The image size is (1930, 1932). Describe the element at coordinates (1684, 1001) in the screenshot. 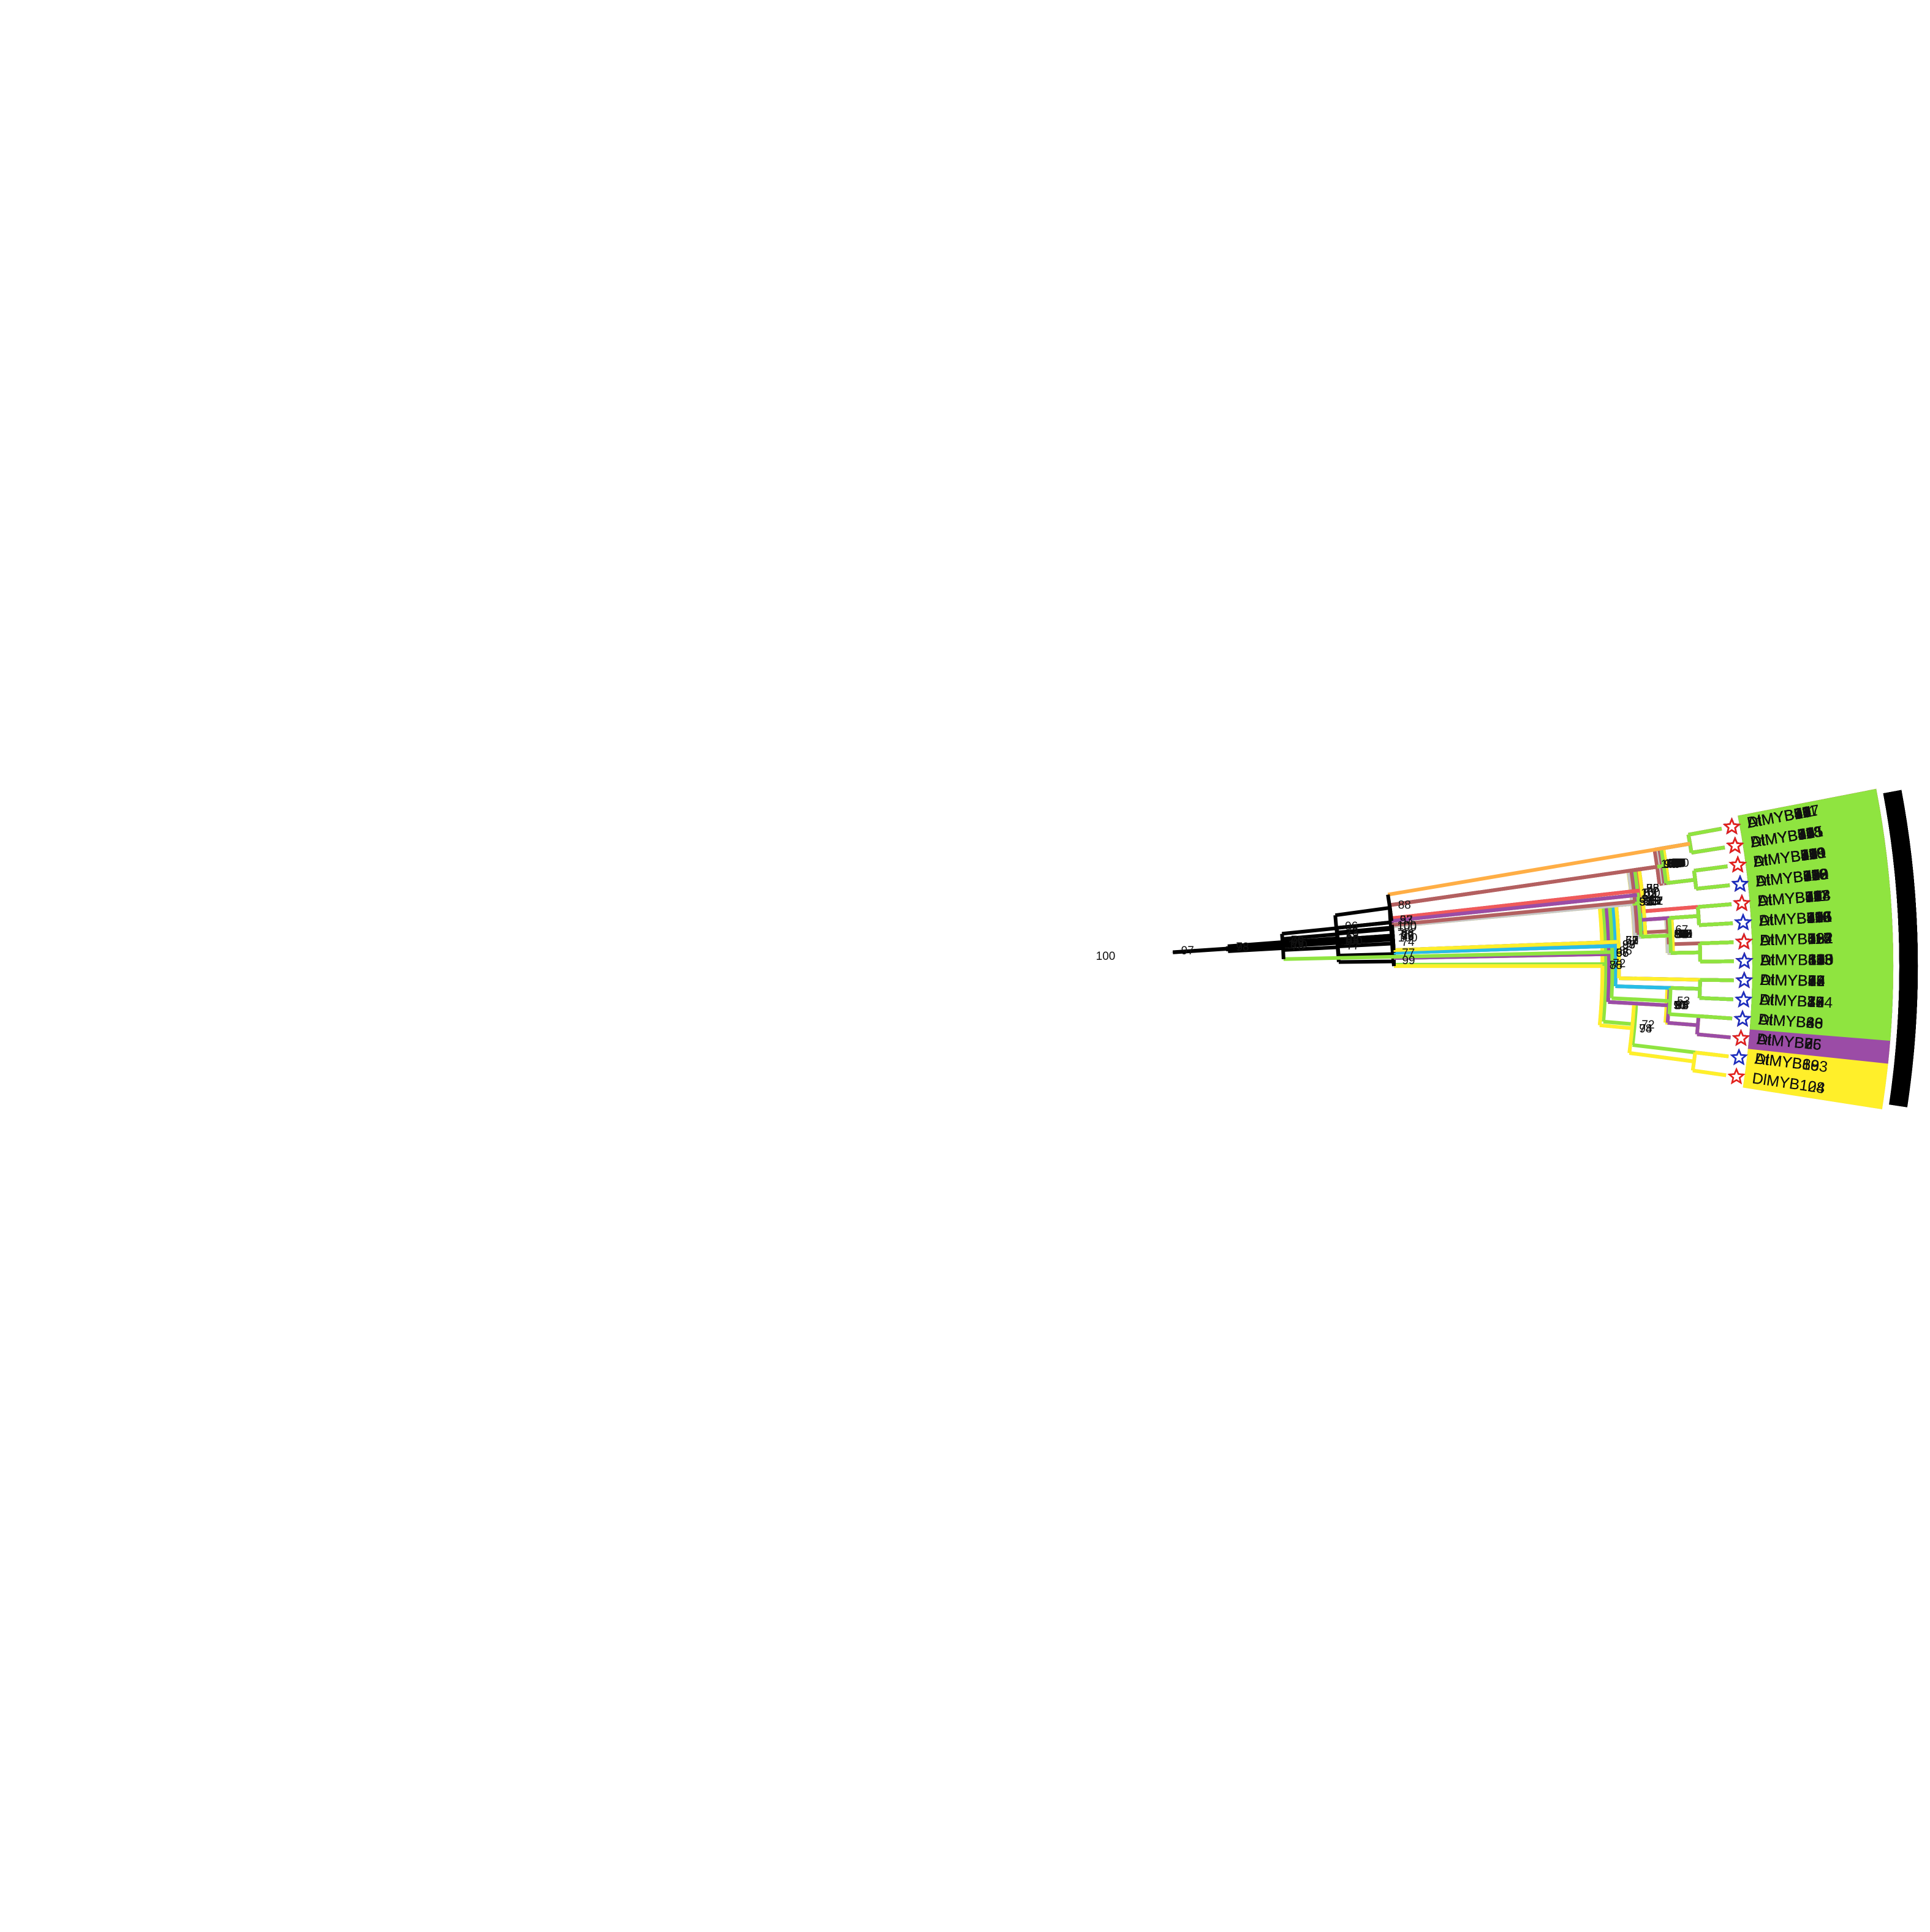

I see `bootstrap-value: 53` at that location.